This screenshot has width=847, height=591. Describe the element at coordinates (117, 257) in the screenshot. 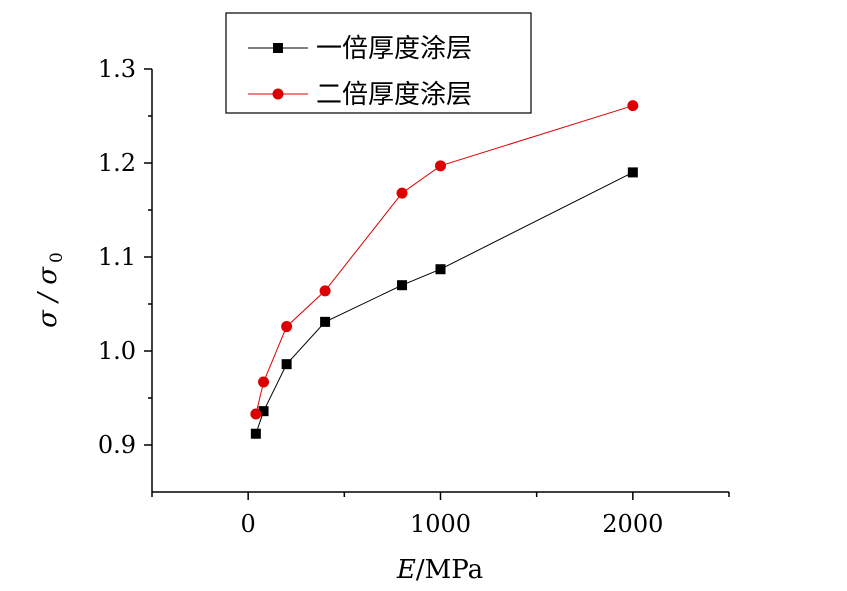

I see `y-tick-label: 1.1` at that location.